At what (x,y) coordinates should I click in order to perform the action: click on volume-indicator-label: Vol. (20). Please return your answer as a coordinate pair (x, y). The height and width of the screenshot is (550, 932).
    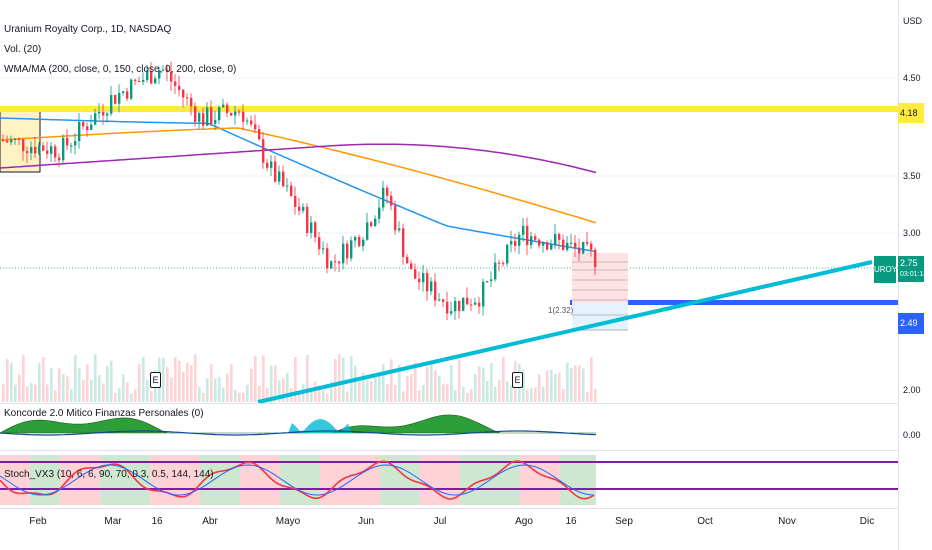
    Looking at the image, I should click on (23, 49).